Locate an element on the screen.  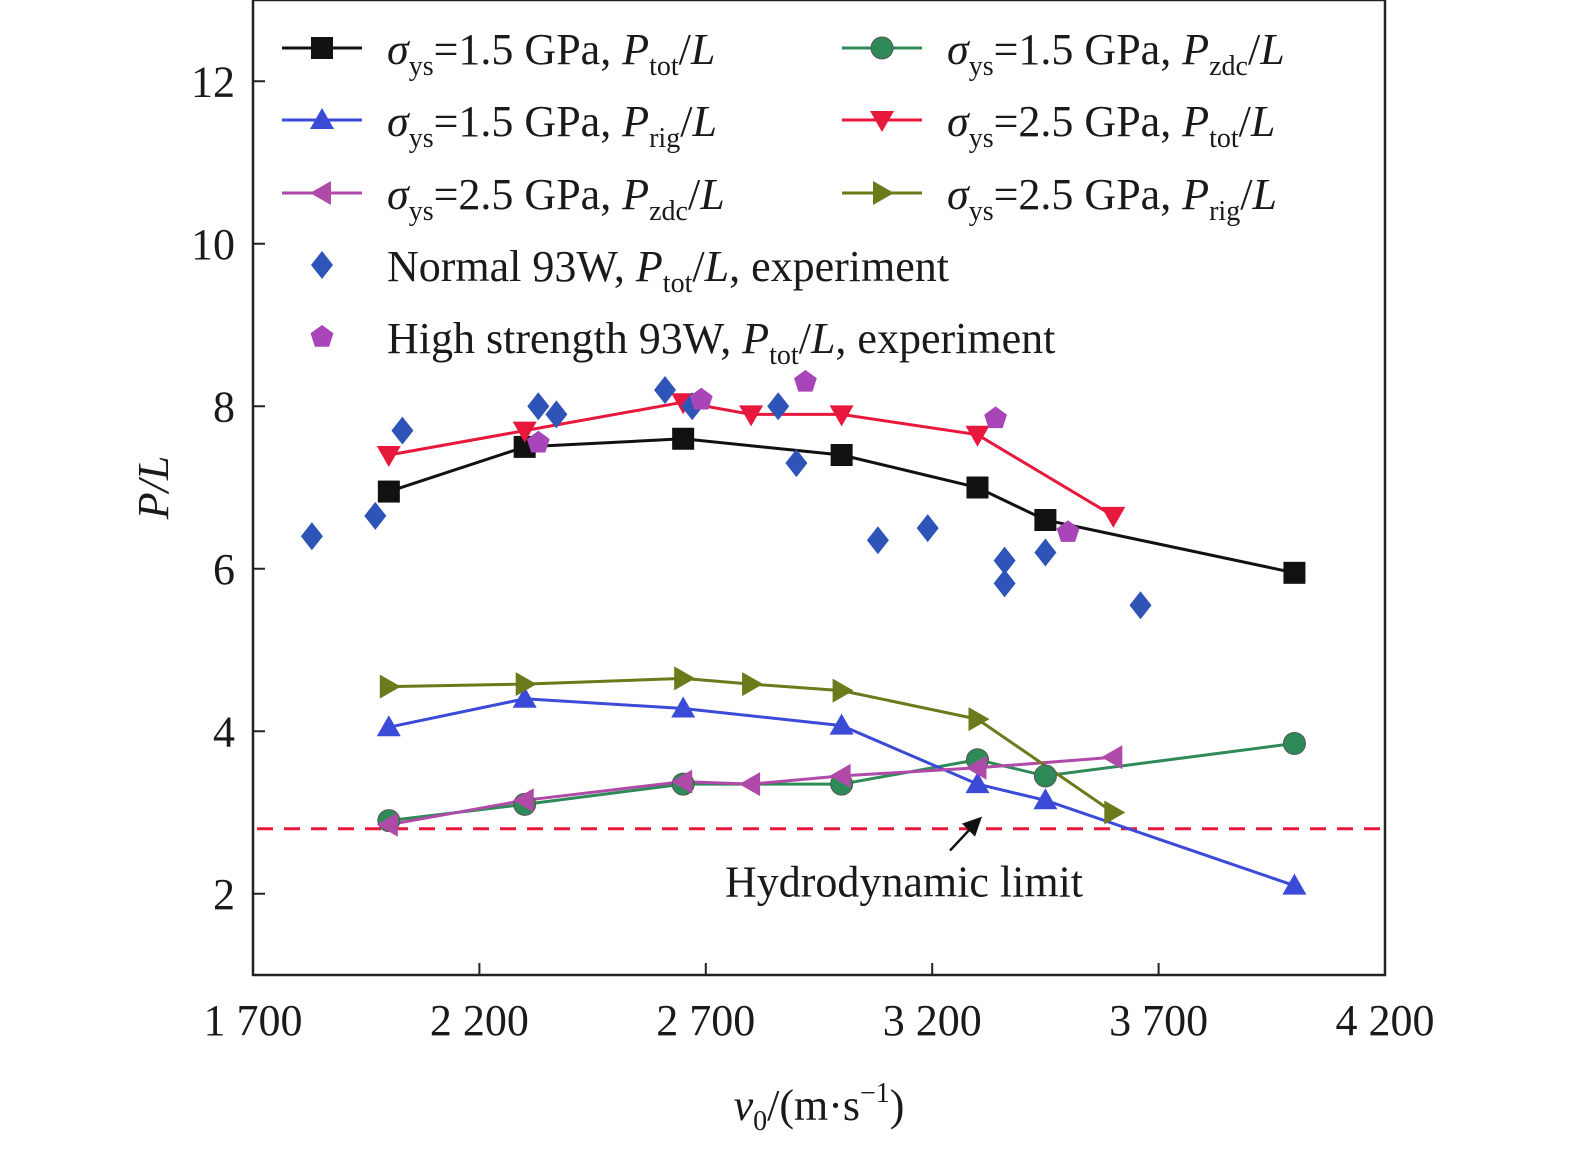
legend-item: High strength 93W, Ptot/L, experiment is located at coordinates (682, 342).